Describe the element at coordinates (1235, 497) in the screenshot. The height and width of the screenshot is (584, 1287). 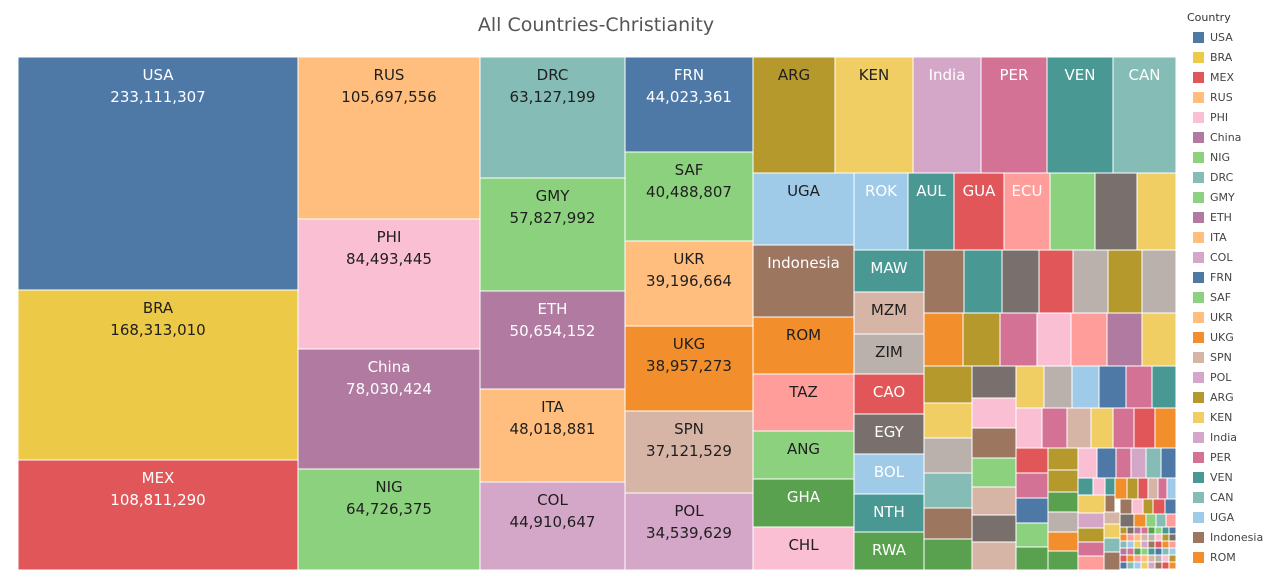
I see `legend-item: CAN` at that location.